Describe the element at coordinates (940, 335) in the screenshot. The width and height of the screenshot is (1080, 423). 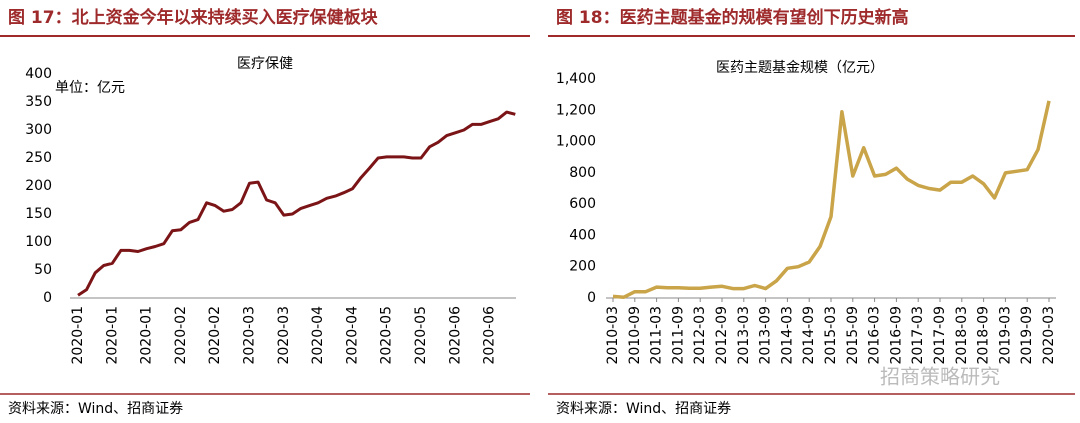
I see `x-tick-label: 2017-09` at that location.